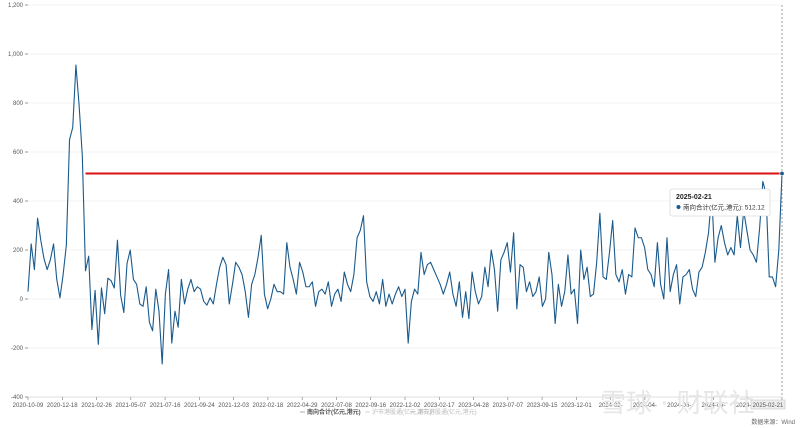 The image size is (800, 428). I want to click on legend: 南向合计(亿元,港元) 沪市港股通(亿元,港元)深市港股通(亿元,港元), so click(388, 412).